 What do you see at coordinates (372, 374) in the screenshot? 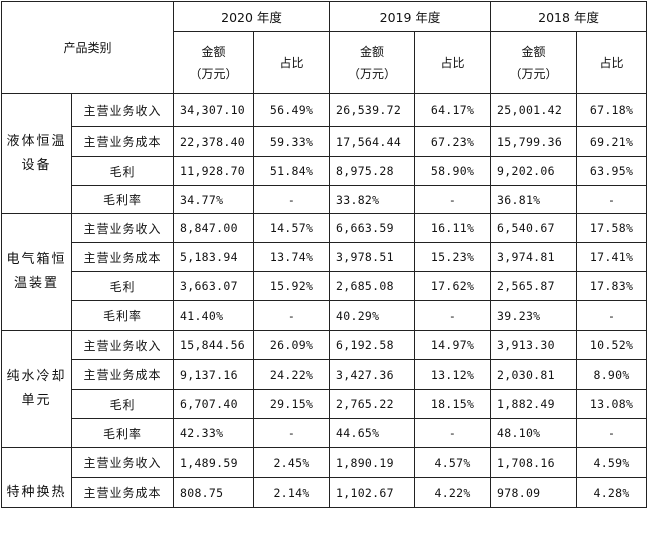
I see `amount-cell: 3,427.36` at bounding box center [372, 374].